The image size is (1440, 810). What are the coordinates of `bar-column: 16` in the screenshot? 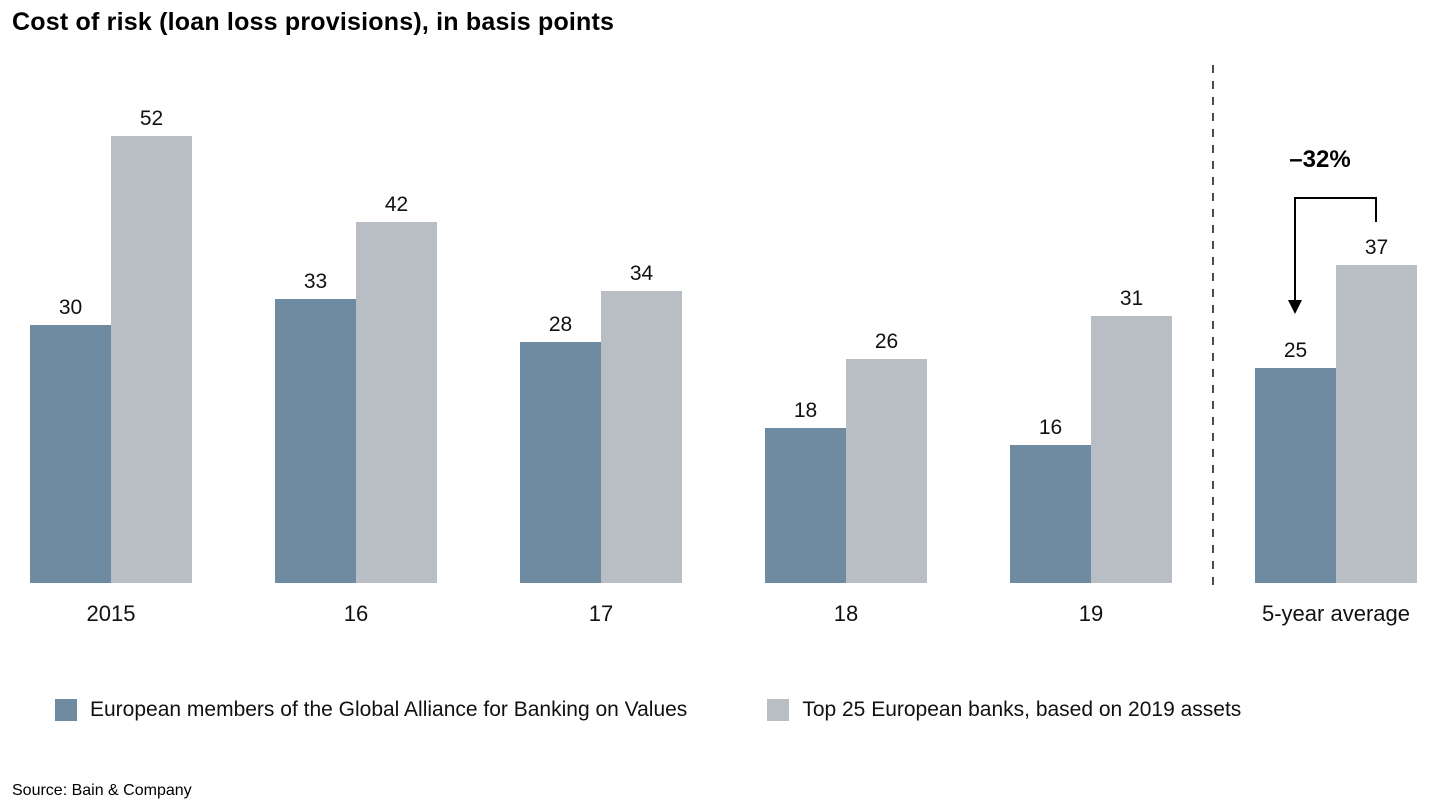 It's located at (1050, 500).